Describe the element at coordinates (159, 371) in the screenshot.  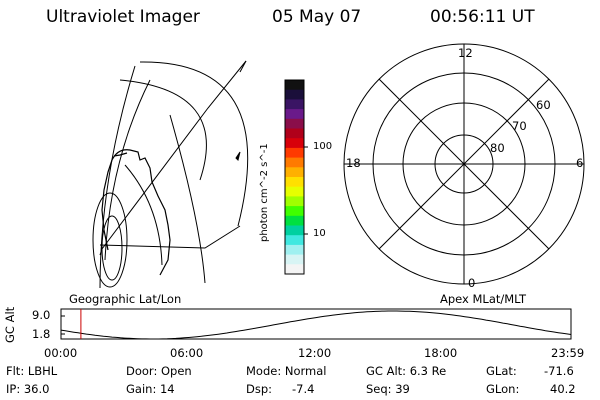
I see `door-field: Door: Open` at that location.